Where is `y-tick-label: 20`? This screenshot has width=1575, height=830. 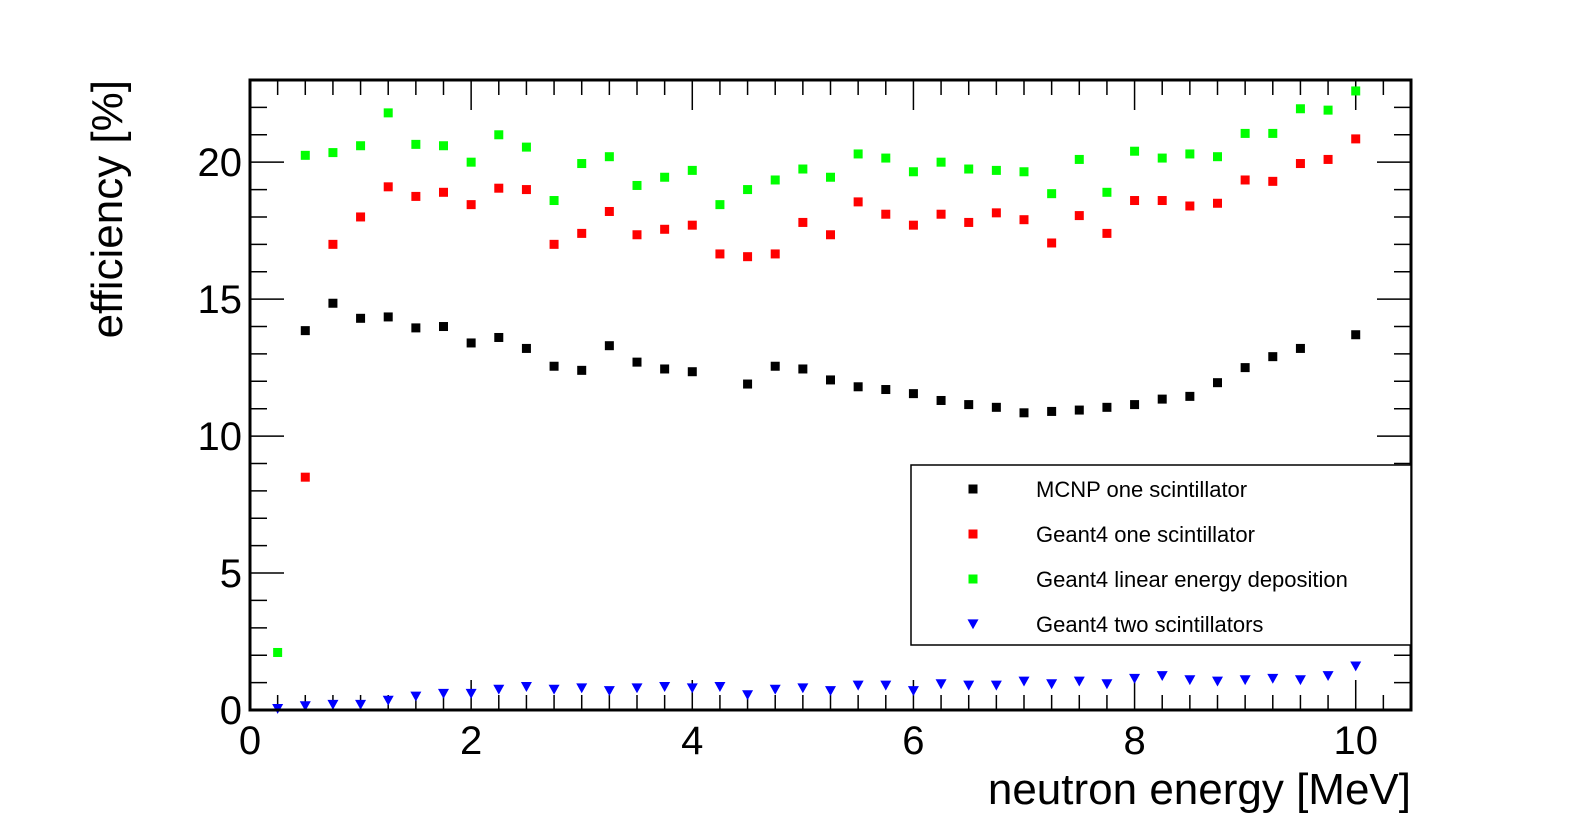 y-tick-label: 20 is located at coordinates (220, 163).